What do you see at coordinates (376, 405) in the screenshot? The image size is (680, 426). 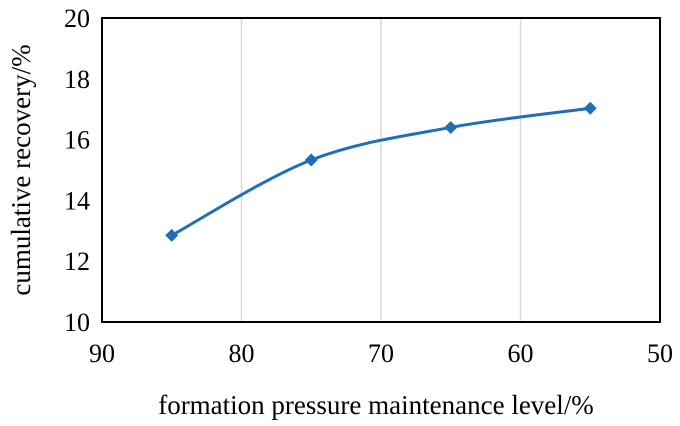 I see `x-axis-title: formation pressure maintenance level/%` at bounding box center [376, 405].